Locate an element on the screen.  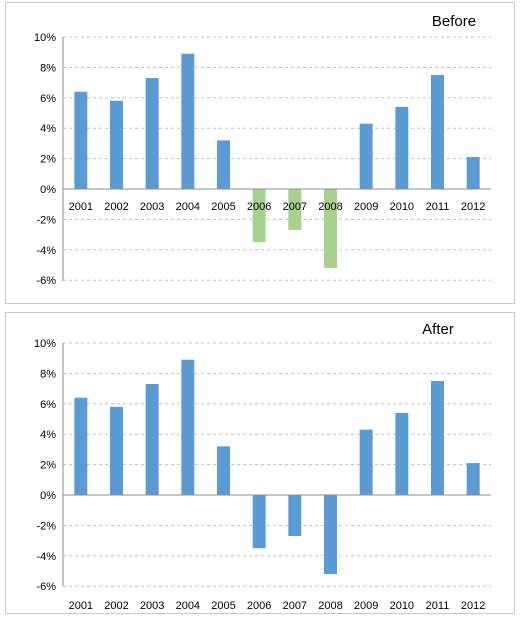
before-y-tick-label: -4% is located at coordinates (46, 251).